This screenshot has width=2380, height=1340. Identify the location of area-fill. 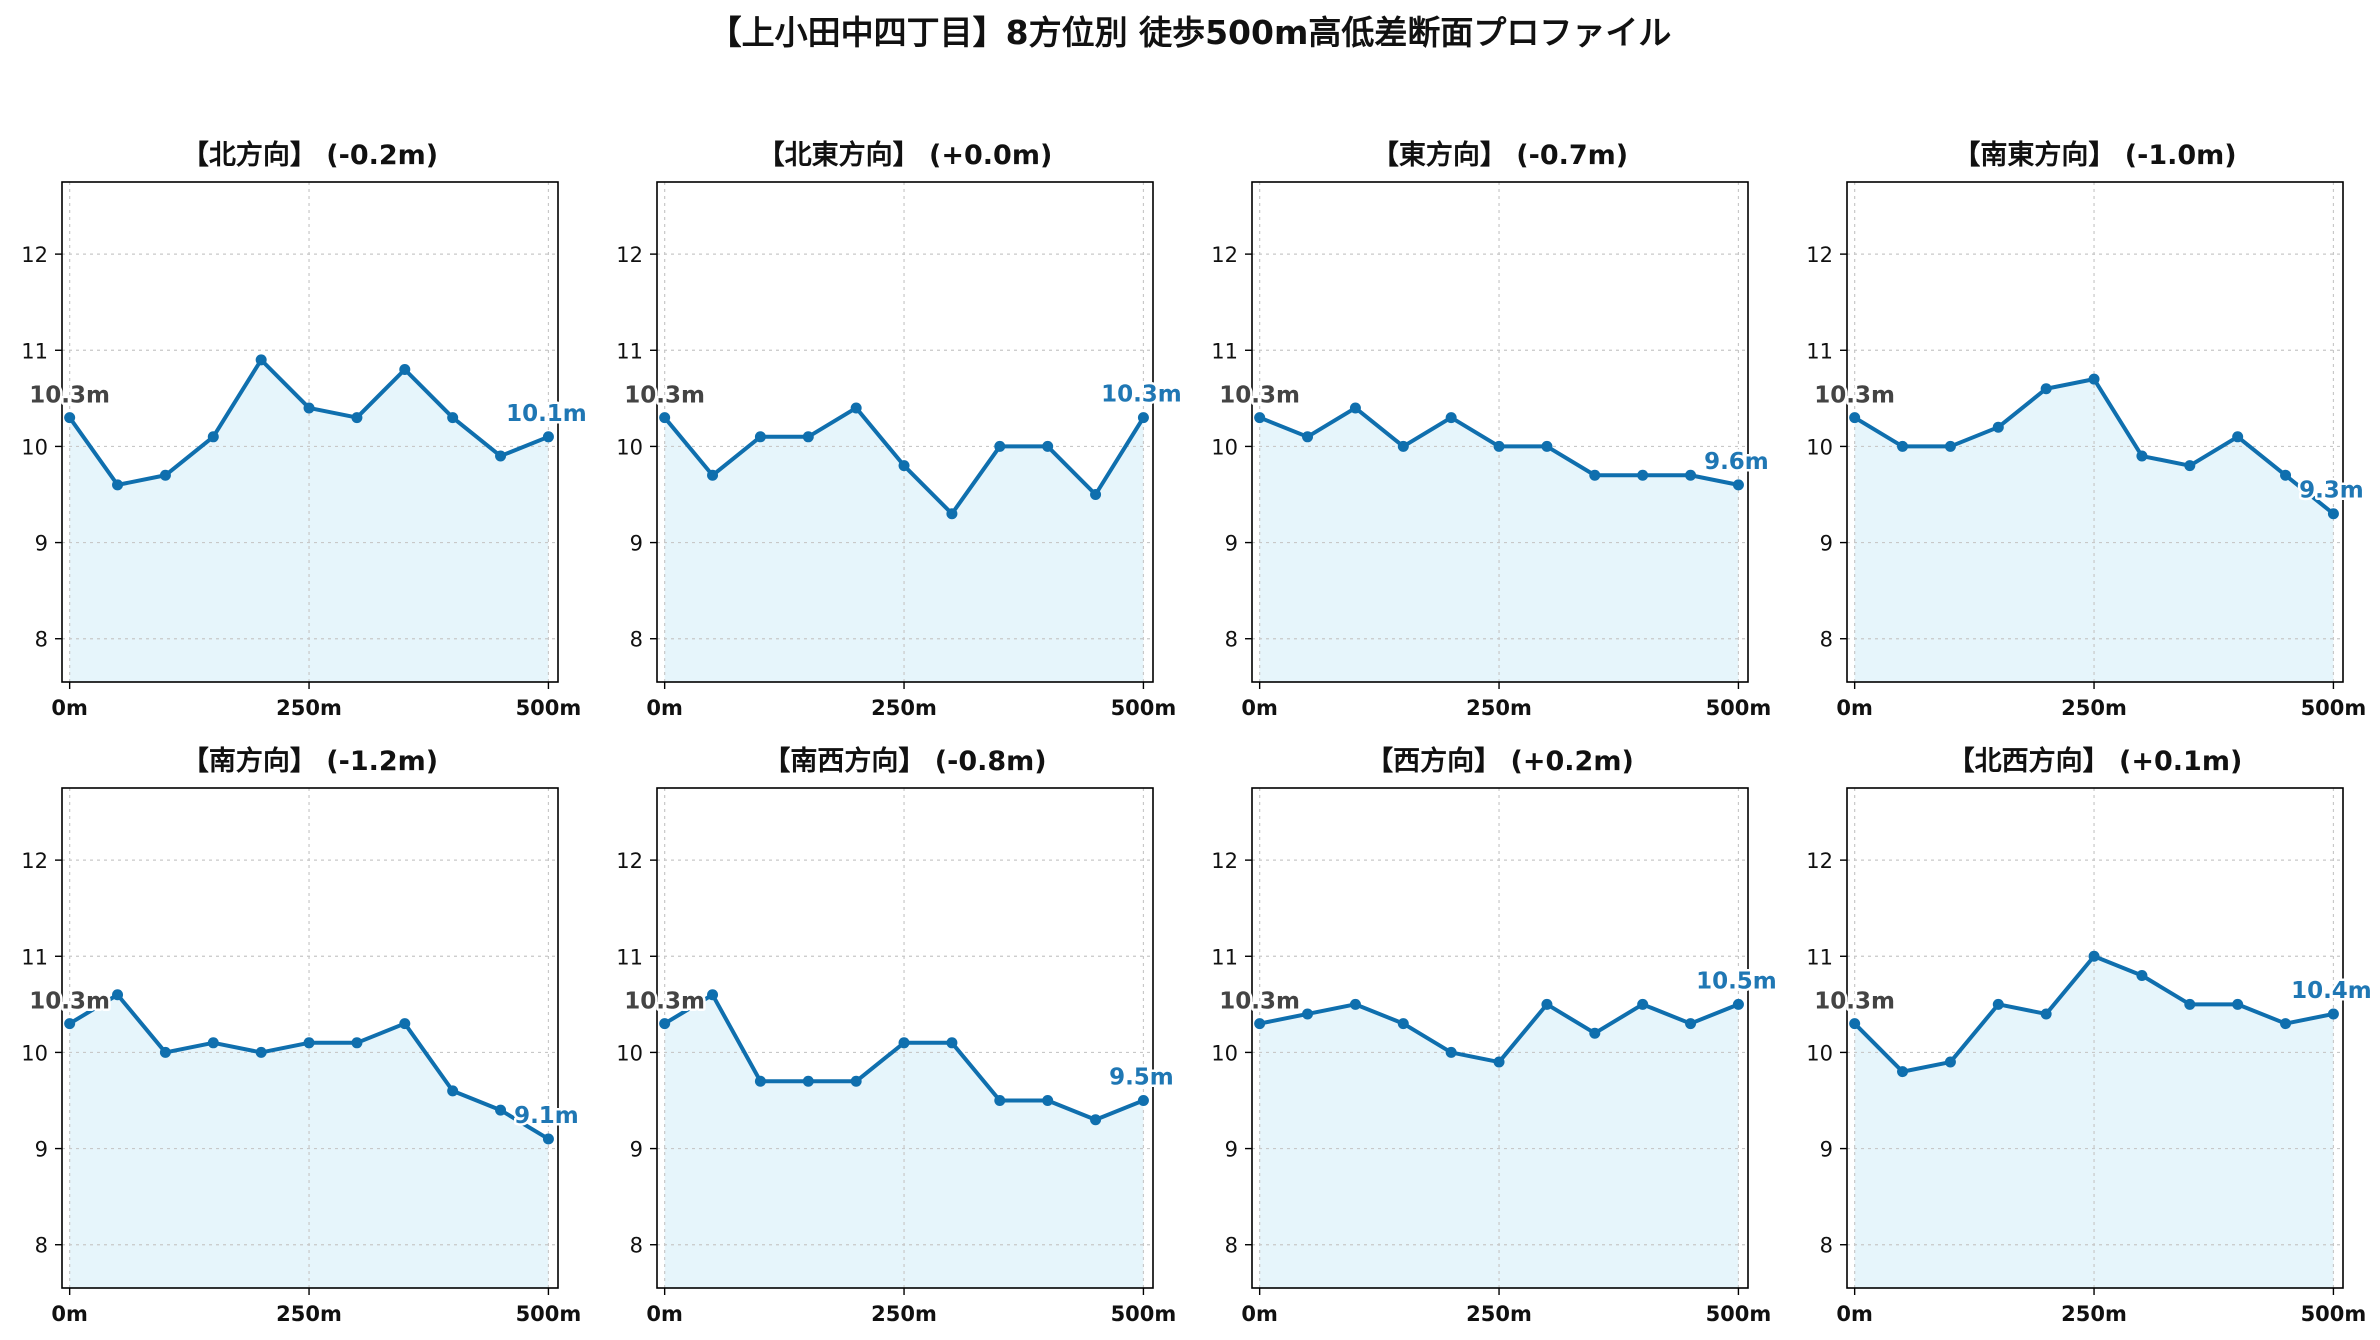
(2094, 530).